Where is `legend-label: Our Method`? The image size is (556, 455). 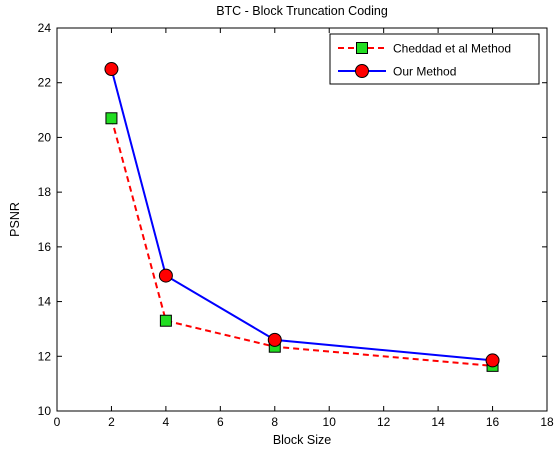
legend-label: Our Method is located at coordinates (424, 72).